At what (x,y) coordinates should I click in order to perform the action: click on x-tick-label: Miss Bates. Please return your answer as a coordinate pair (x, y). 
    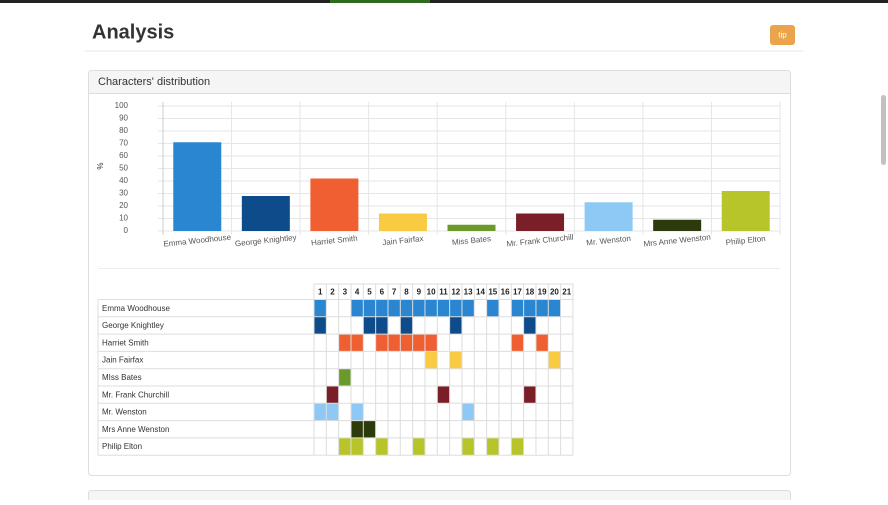
    Looking at the image, I should click on (472, 240).